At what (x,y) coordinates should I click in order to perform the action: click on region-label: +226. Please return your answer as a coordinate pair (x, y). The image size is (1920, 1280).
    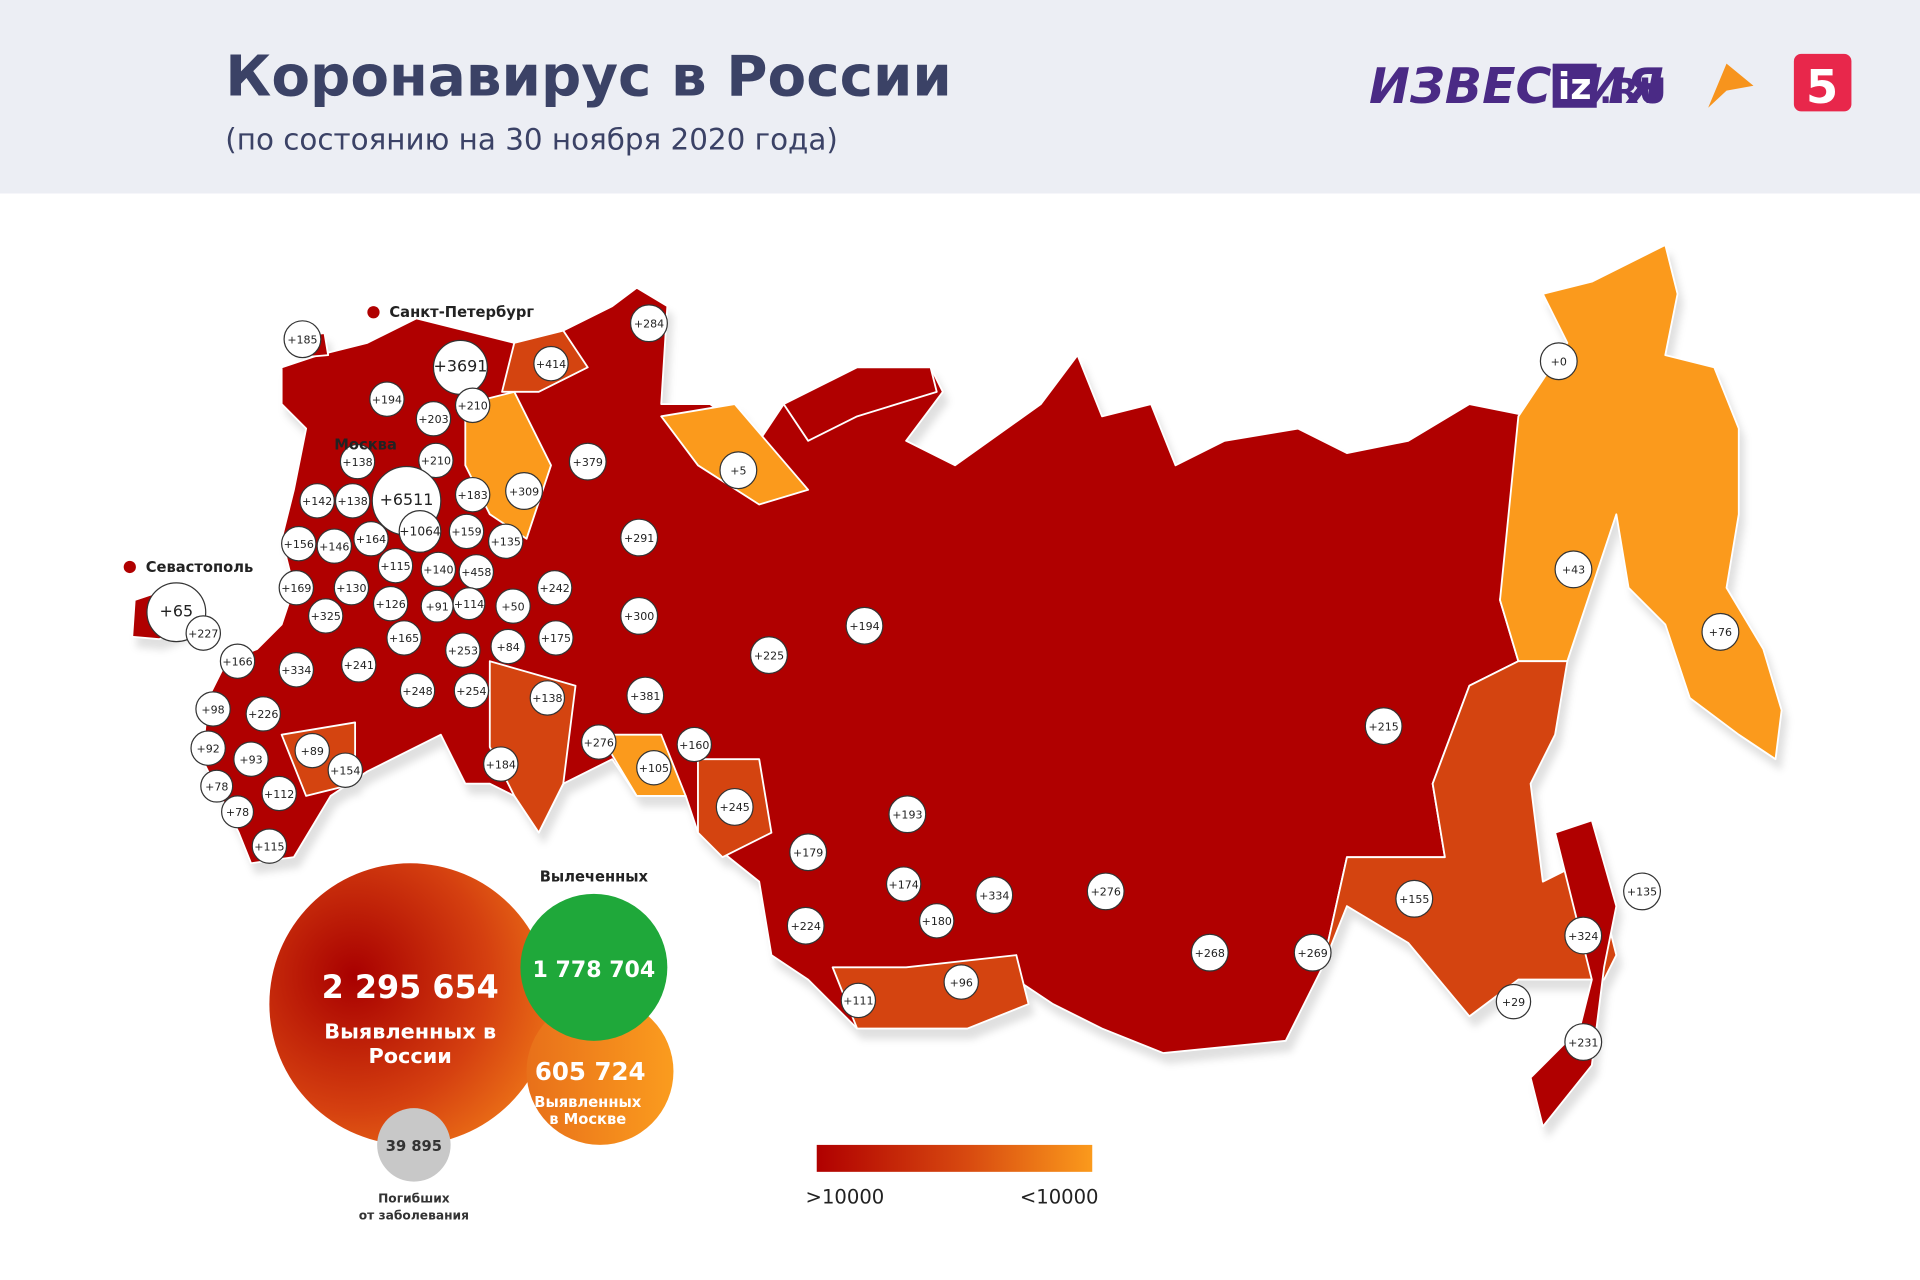
    Looking at the image, I should click on (263, 714).